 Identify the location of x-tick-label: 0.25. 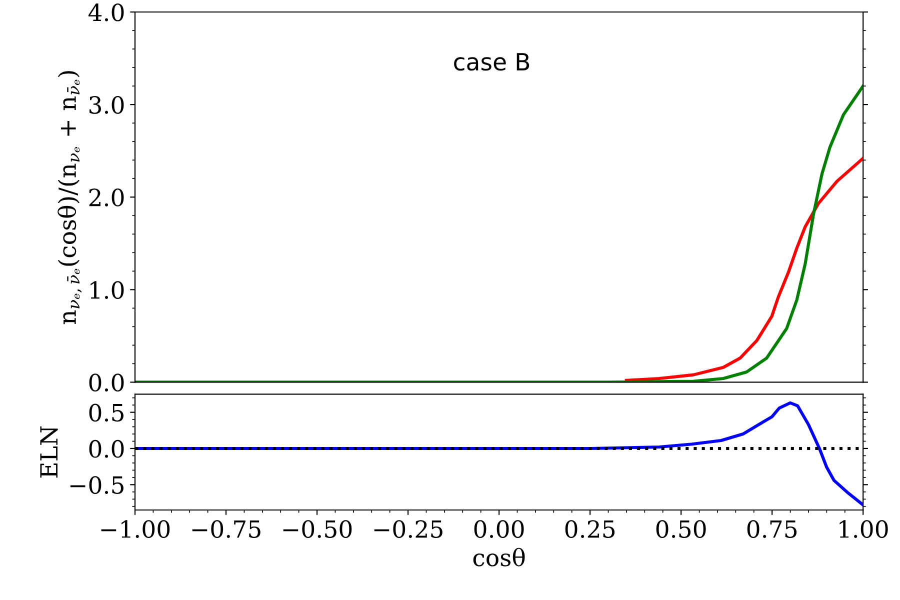
(590, 529).